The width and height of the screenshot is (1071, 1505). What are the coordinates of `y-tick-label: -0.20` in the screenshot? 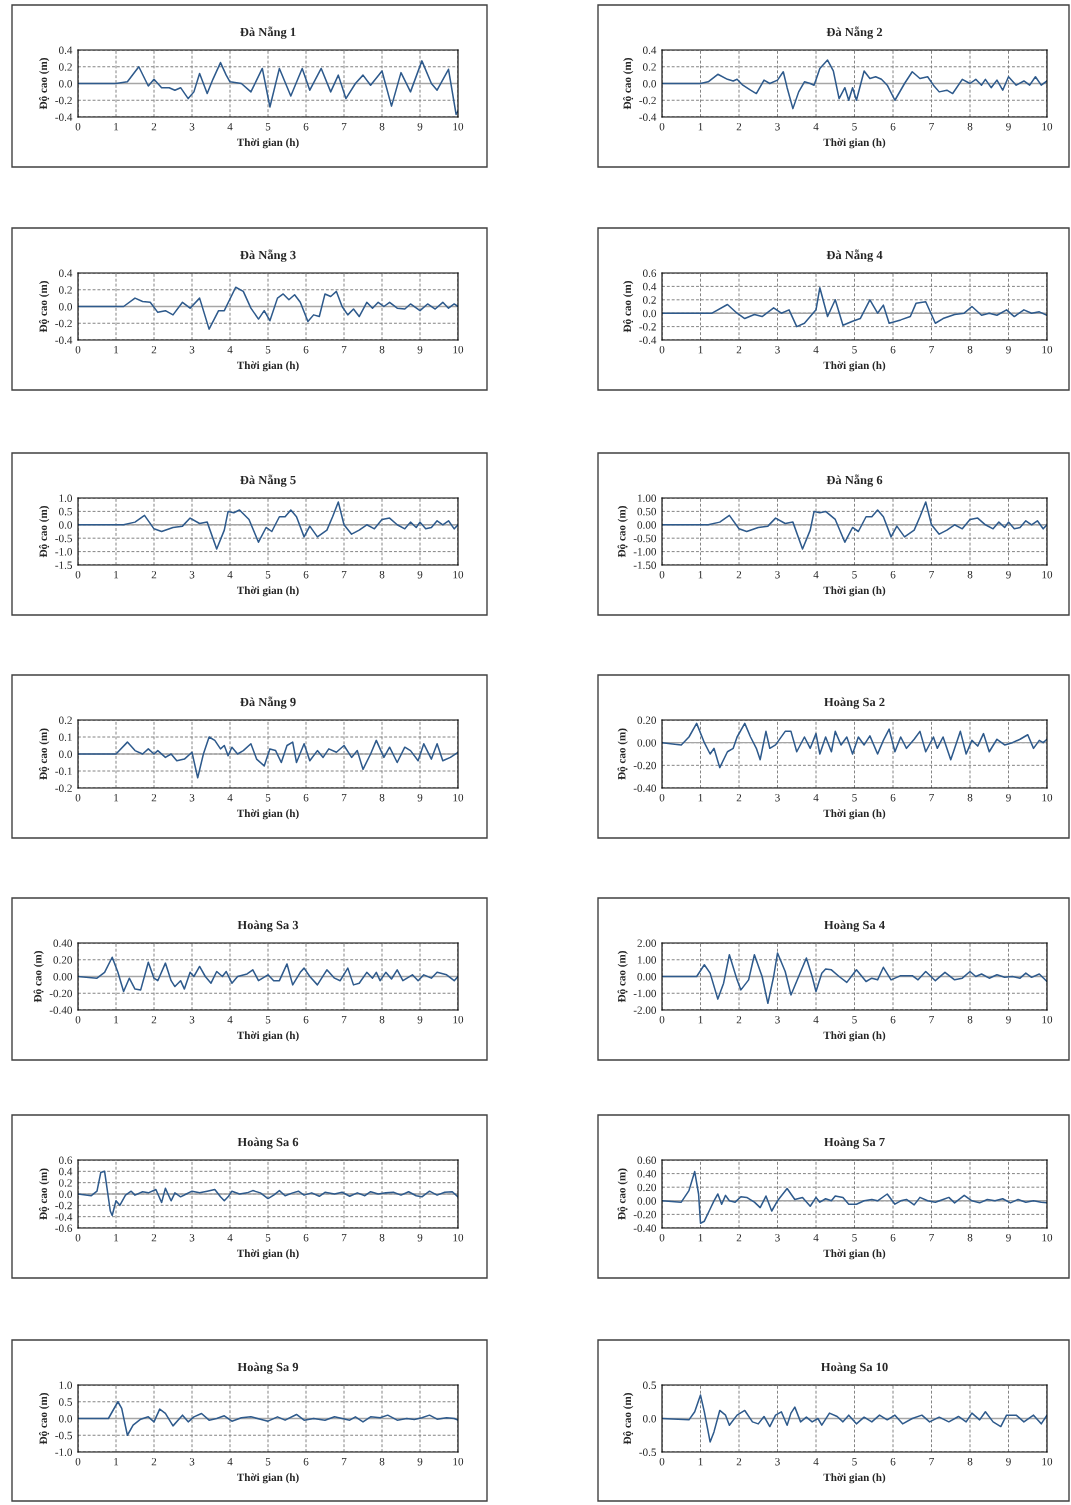 It's located at (61, 993).